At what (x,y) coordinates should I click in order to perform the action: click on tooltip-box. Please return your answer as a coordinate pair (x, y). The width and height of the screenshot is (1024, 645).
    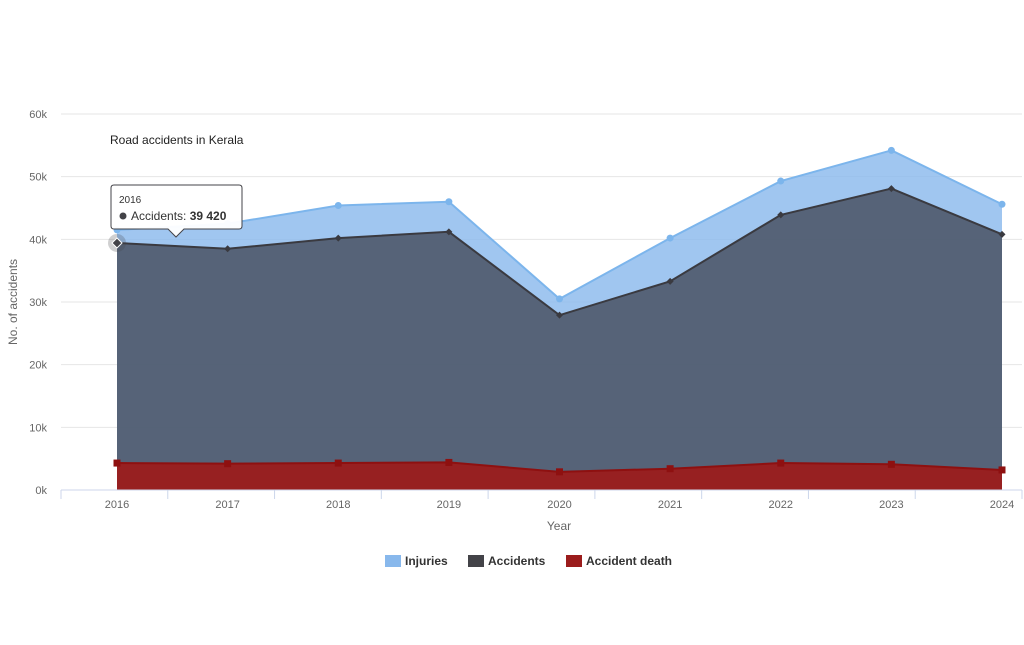
    Looking at the image, I should click on (176, 211).